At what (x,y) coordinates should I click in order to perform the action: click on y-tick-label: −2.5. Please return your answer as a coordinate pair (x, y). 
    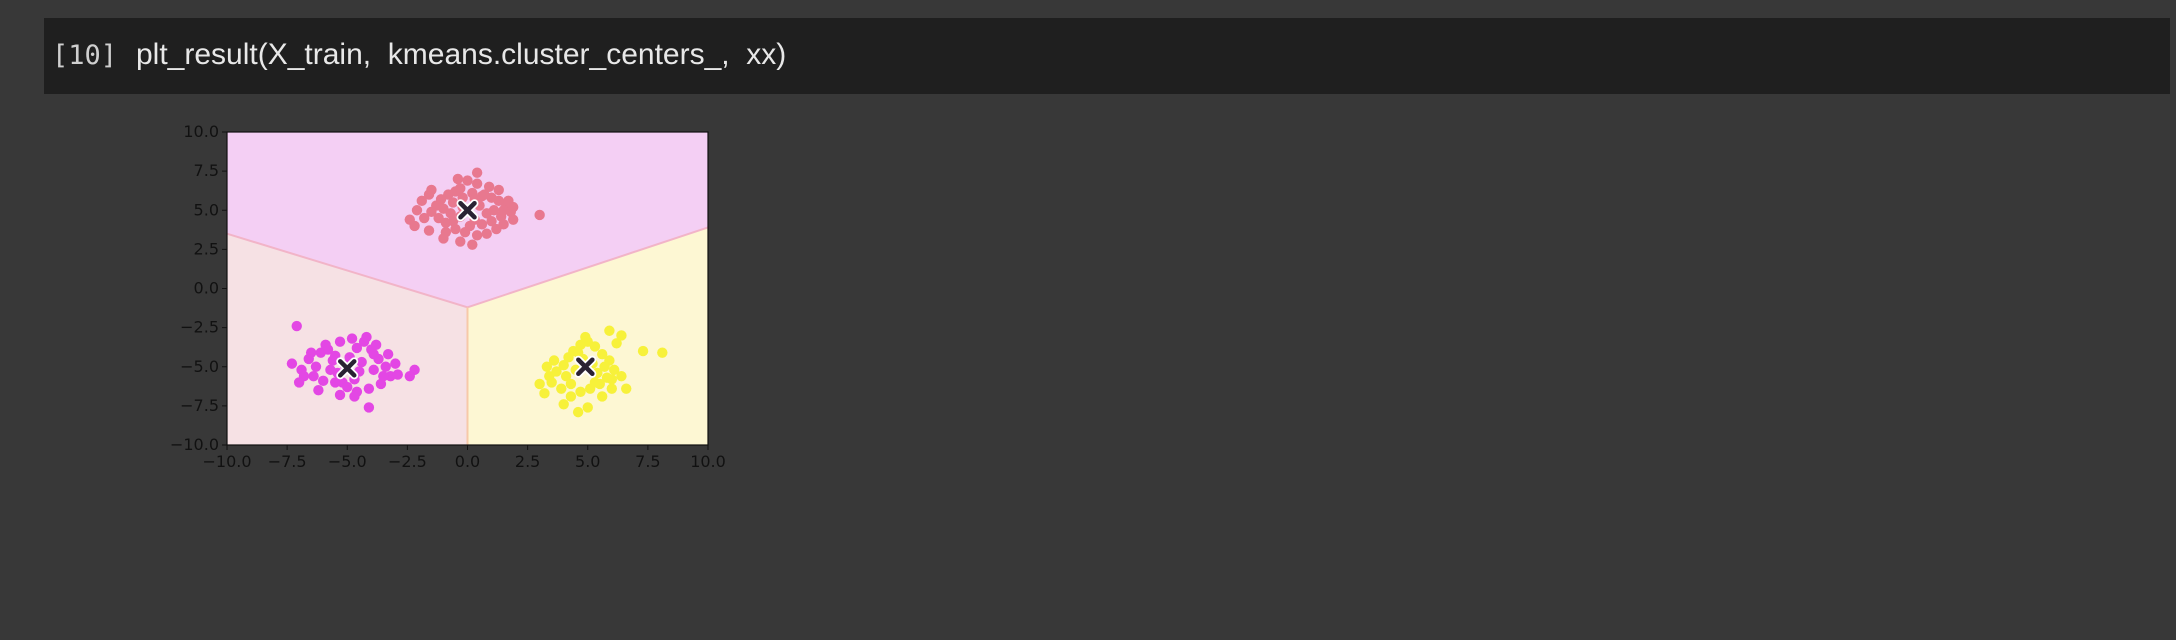
    Looking at the image, I should click on (199, 327).